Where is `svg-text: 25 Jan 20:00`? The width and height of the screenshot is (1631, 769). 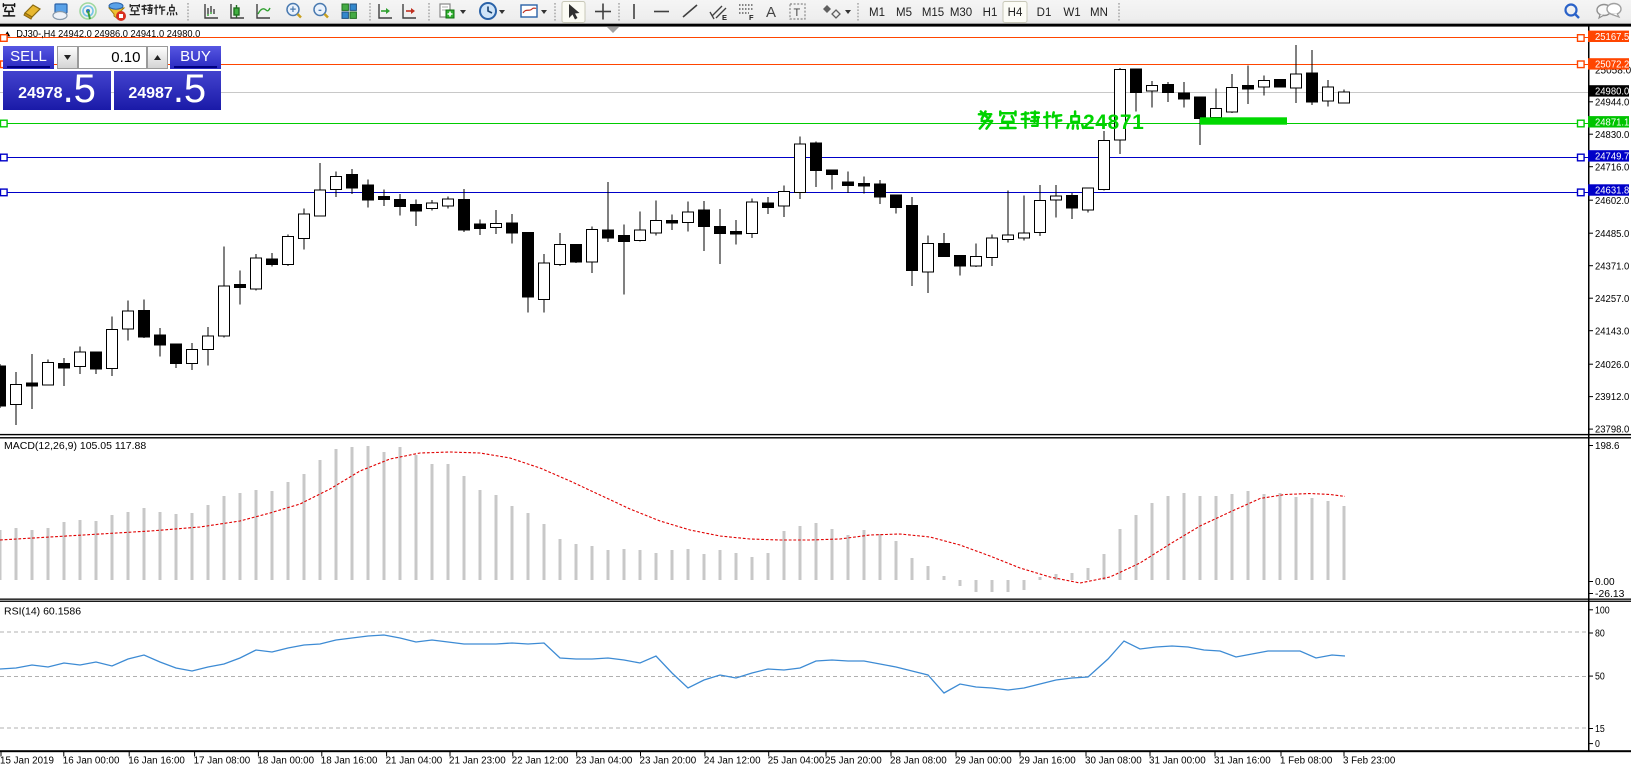 svg-text: 25 Jan 20:00 is located at coordinates (853, 761).